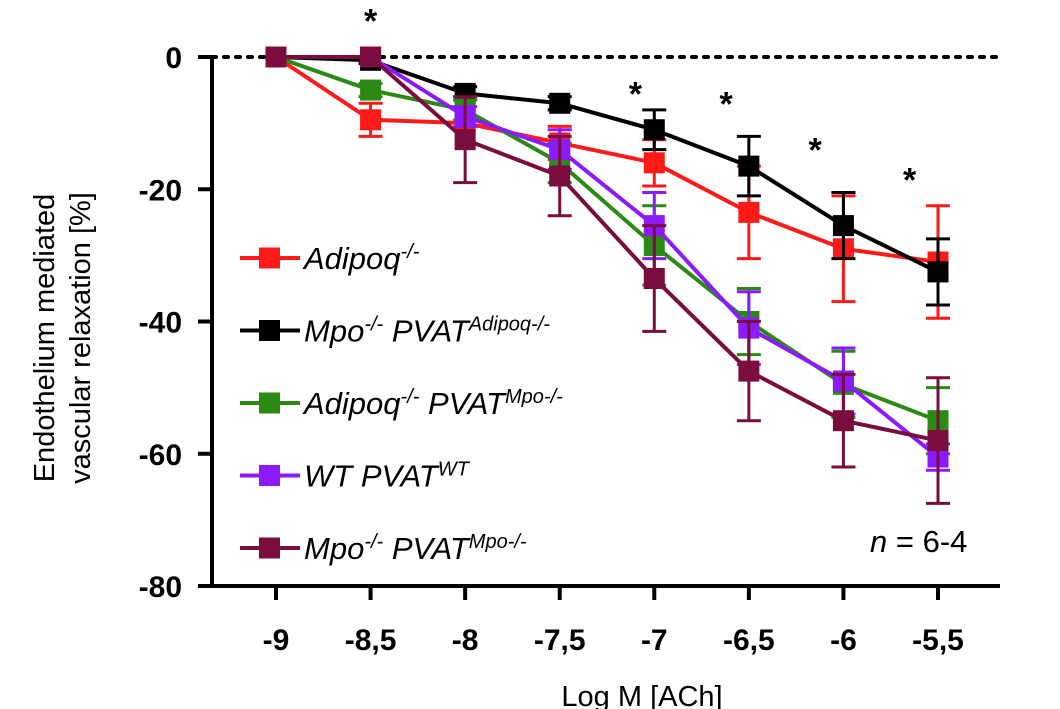 The image size is (1060, 709). I want to click on y-tick-label: -40, so click(160, 323).